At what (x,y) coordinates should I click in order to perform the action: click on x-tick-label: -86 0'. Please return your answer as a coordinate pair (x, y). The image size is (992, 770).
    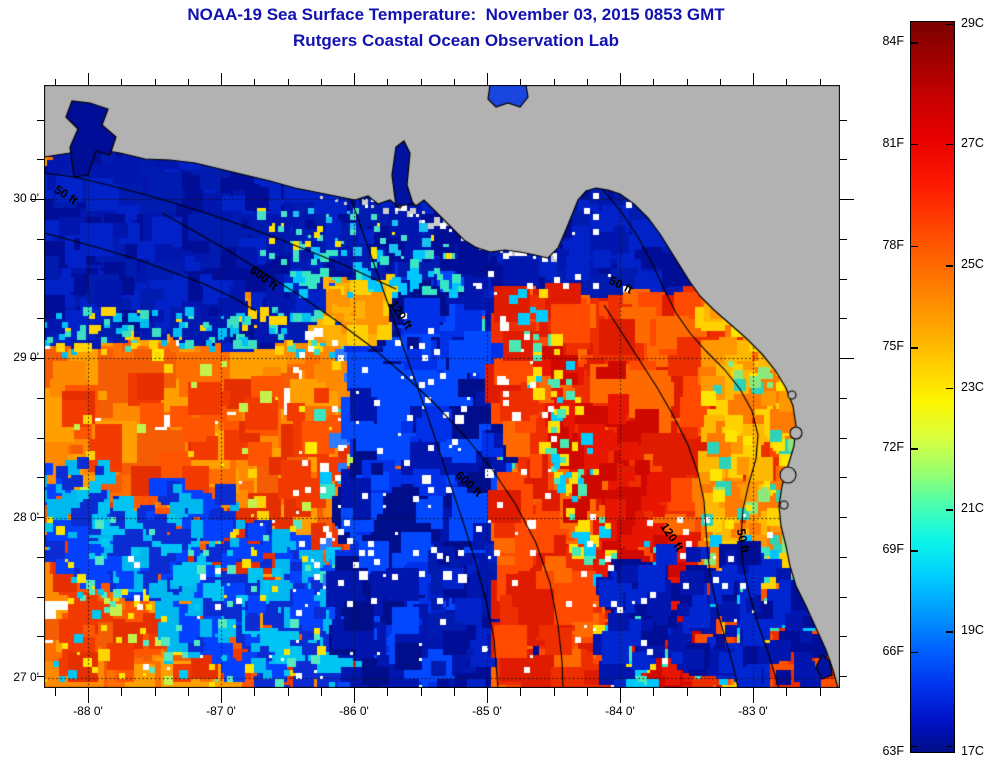
    Looking at the image, I should click on (354, 711).